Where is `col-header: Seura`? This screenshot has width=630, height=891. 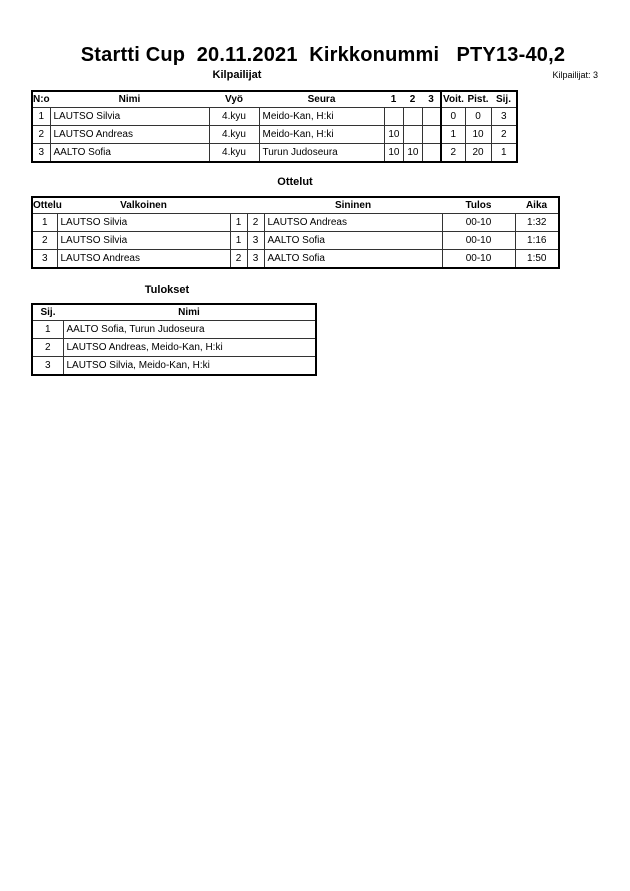 col-header: Seura is located at coordinates (321, 99).